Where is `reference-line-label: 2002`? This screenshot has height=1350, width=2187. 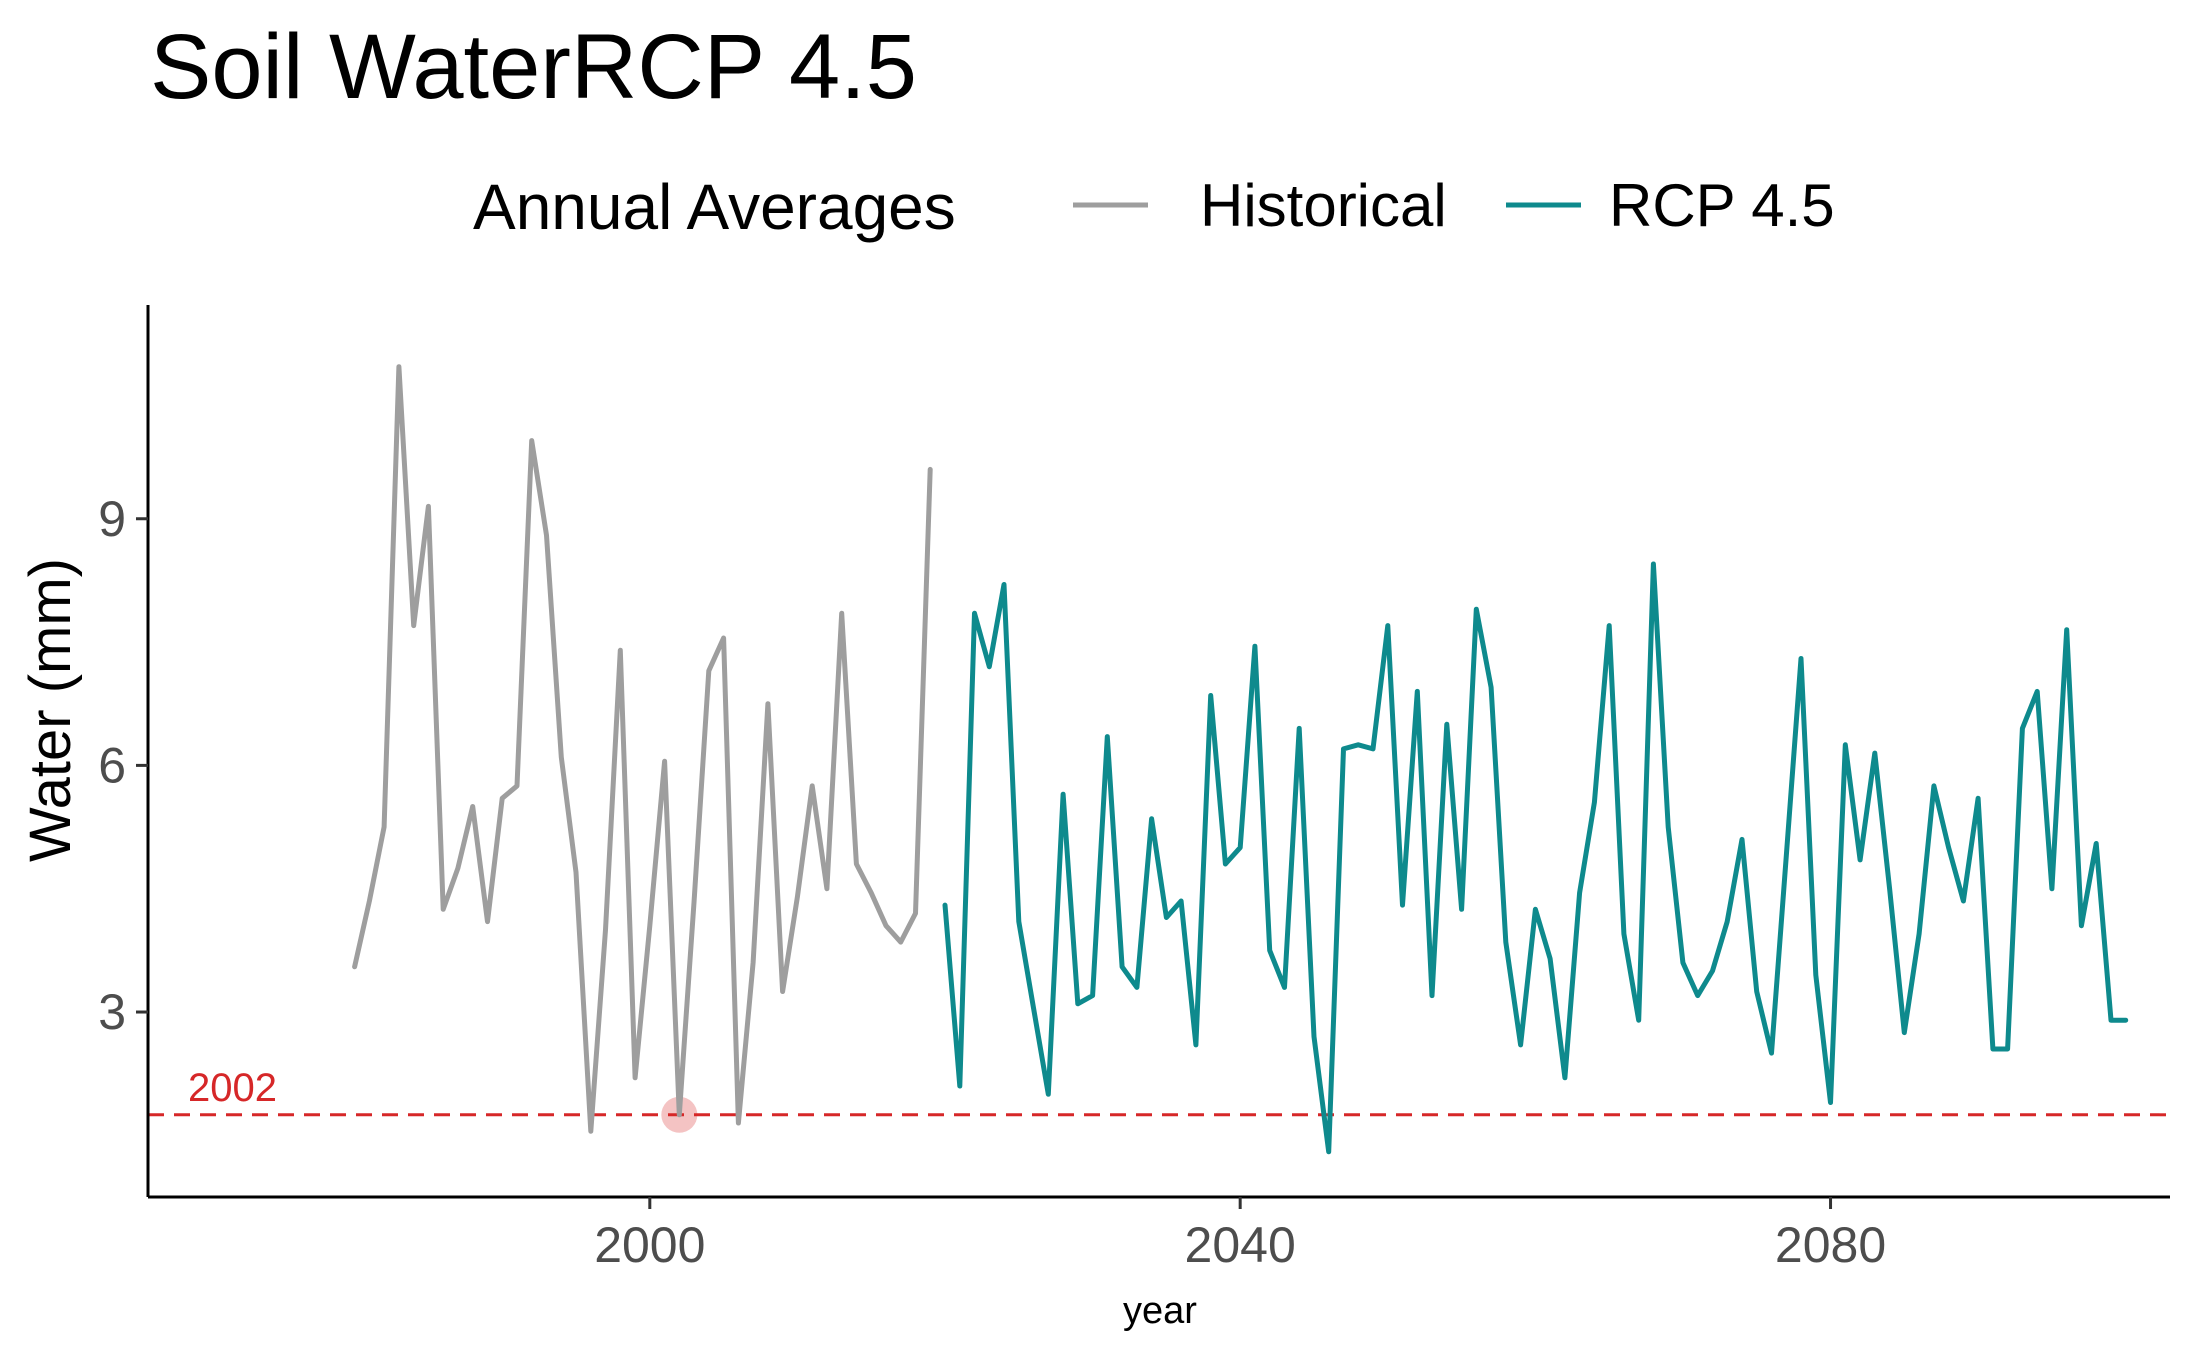
reference-line-label: 2002 is located at coordinates (232, 1088).